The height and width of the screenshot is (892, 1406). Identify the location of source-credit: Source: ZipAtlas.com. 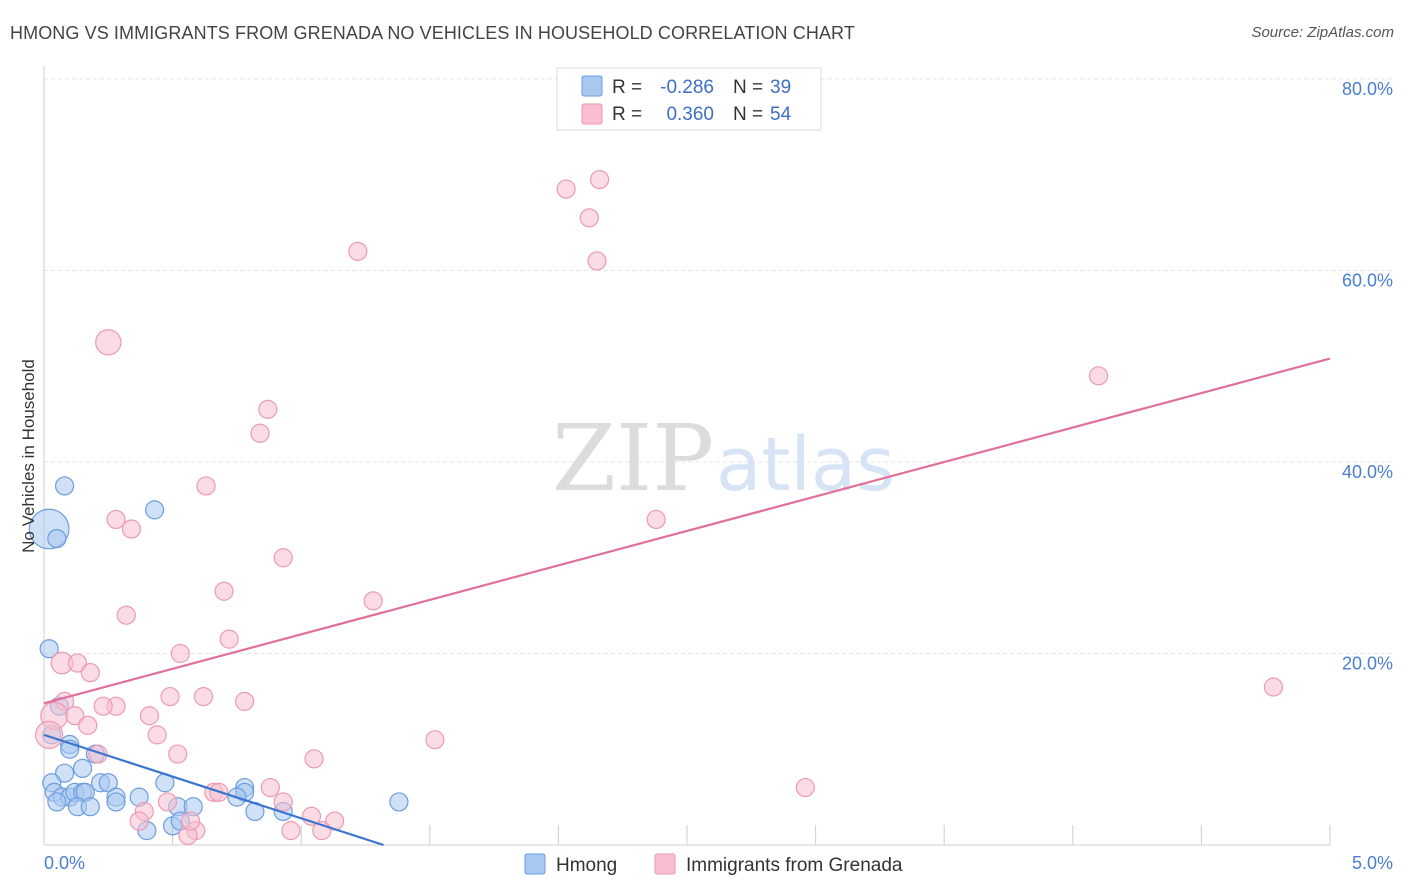
(1322, 32).